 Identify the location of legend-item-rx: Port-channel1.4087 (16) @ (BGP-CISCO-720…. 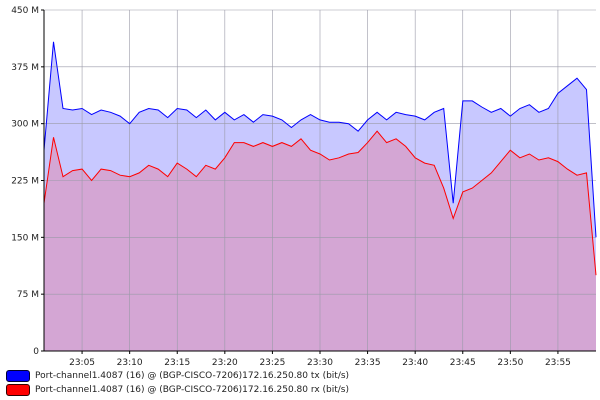
(177, 390).